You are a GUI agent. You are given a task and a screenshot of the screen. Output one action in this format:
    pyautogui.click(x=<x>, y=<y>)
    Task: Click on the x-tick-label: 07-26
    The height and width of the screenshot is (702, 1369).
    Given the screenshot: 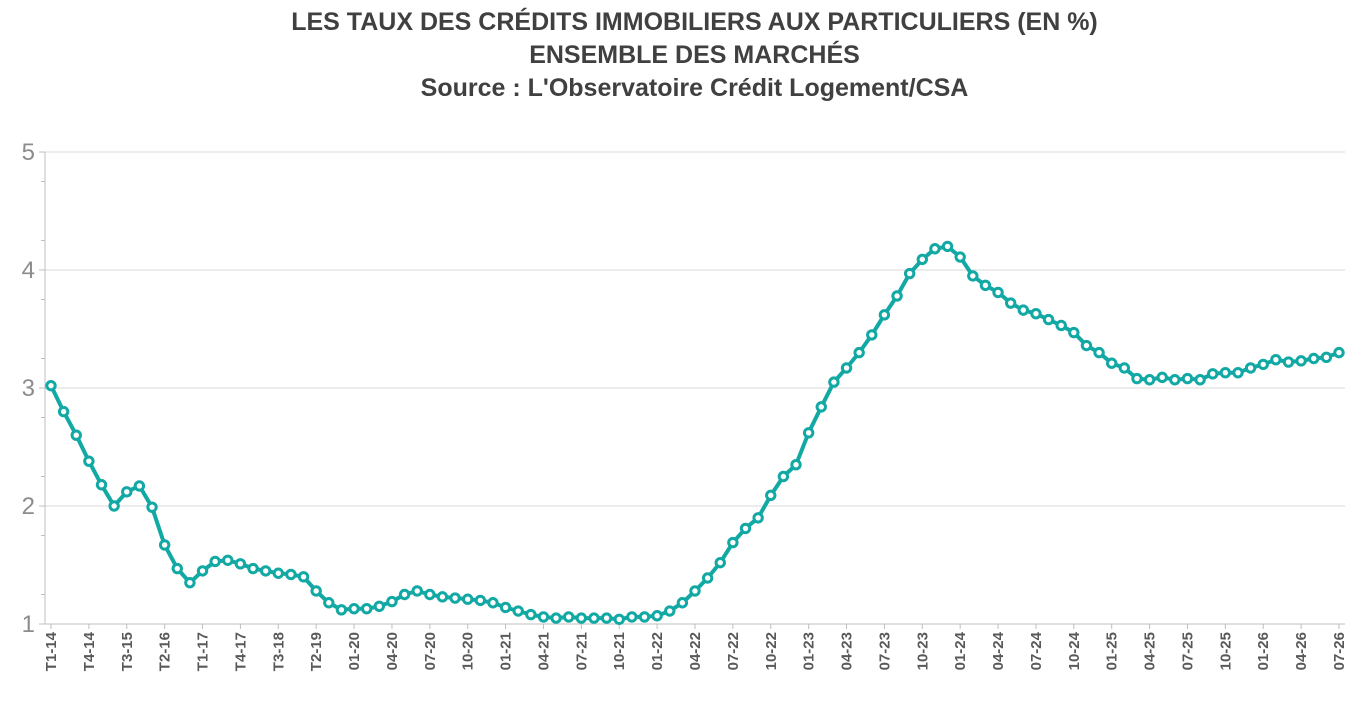 What is the action you would take?
    pyautogui.click(x=1339, y=651)
    